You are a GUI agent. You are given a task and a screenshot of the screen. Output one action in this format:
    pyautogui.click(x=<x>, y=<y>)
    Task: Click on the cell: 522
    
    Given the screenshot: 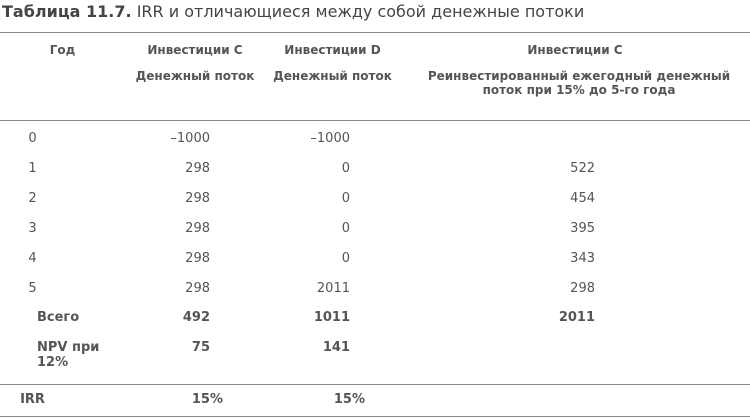 What is the action you would take?
    pyautogui.click(x=582, y=168)
    